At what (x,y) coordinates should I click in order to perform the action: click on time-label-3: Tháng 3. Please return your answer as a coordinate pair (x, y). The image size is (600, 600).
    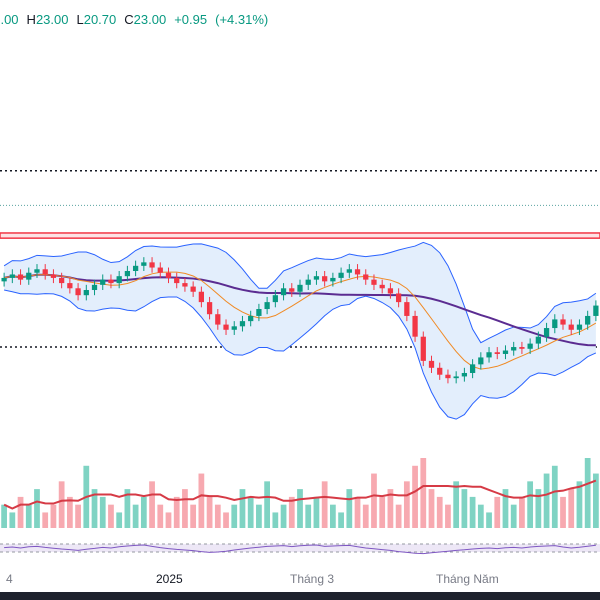
    Looking at the image, I should click on (312, 579).